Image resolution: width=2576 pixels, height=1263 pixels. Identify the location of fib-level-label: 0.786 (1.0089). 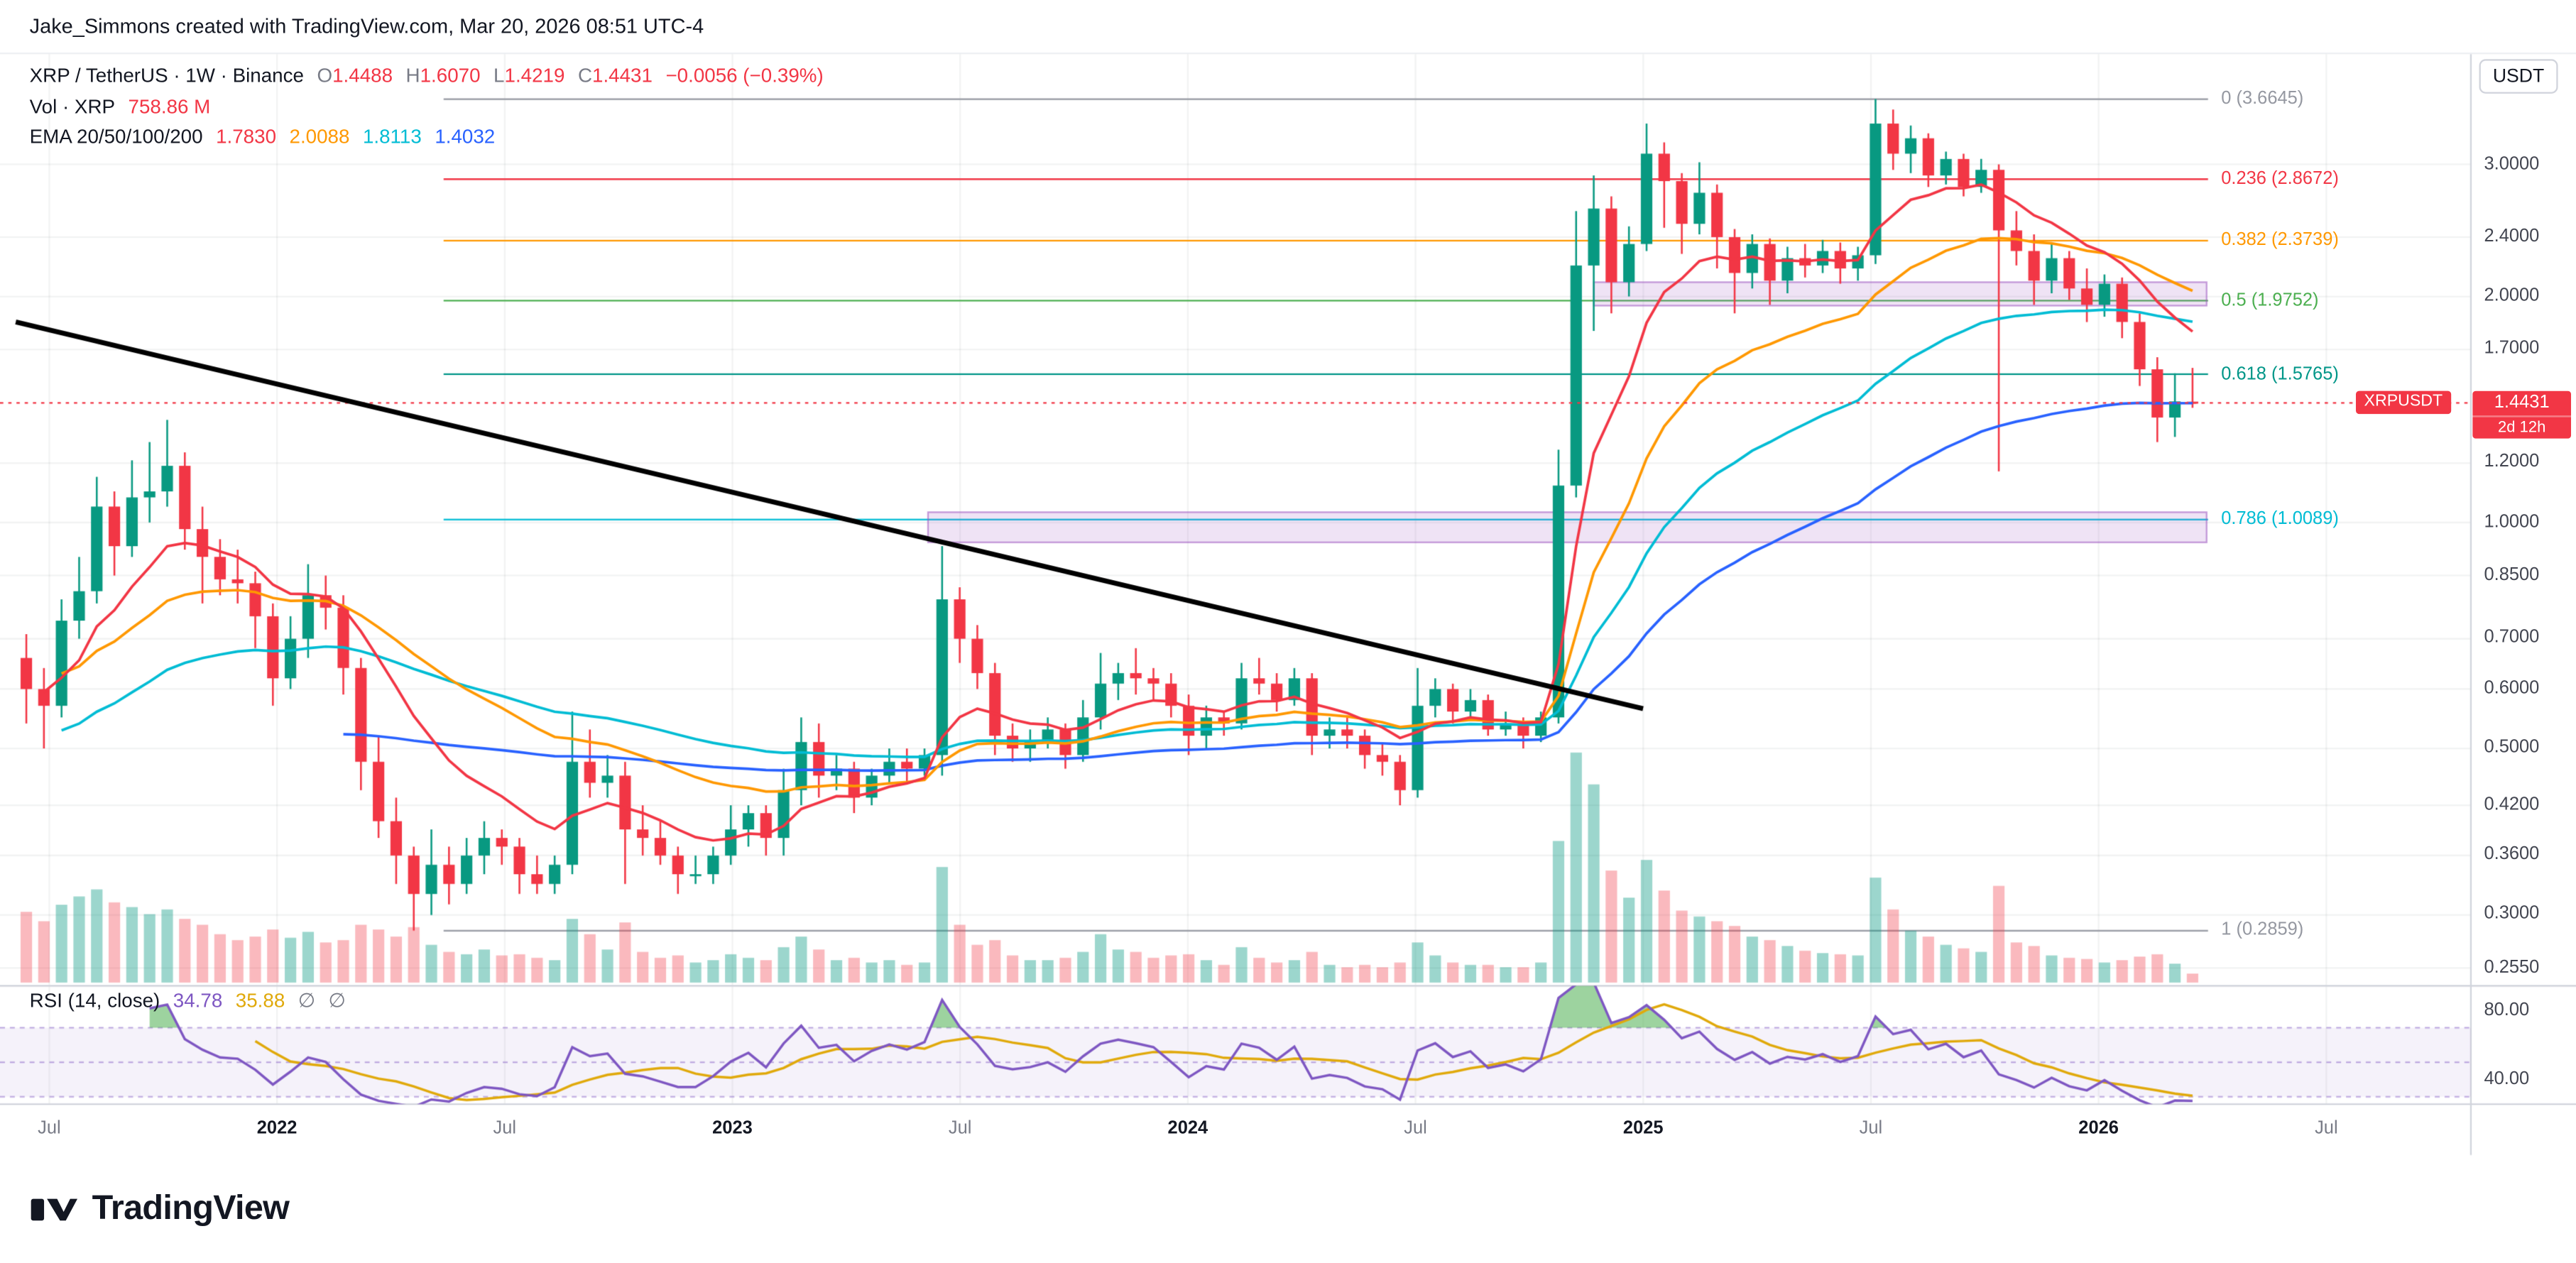
(2280, 519).